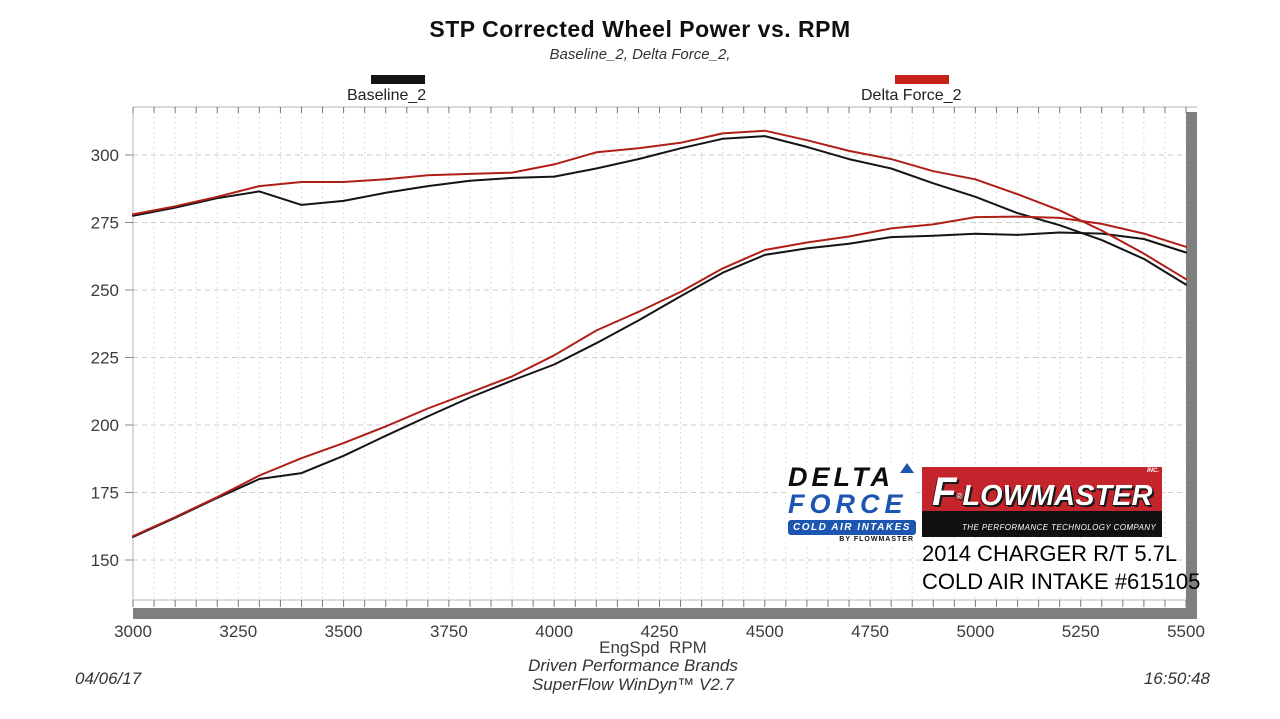  I want to click on vehicle-line-1: 2014 CHARGER R/T 5.7L, so click(1050, 553).